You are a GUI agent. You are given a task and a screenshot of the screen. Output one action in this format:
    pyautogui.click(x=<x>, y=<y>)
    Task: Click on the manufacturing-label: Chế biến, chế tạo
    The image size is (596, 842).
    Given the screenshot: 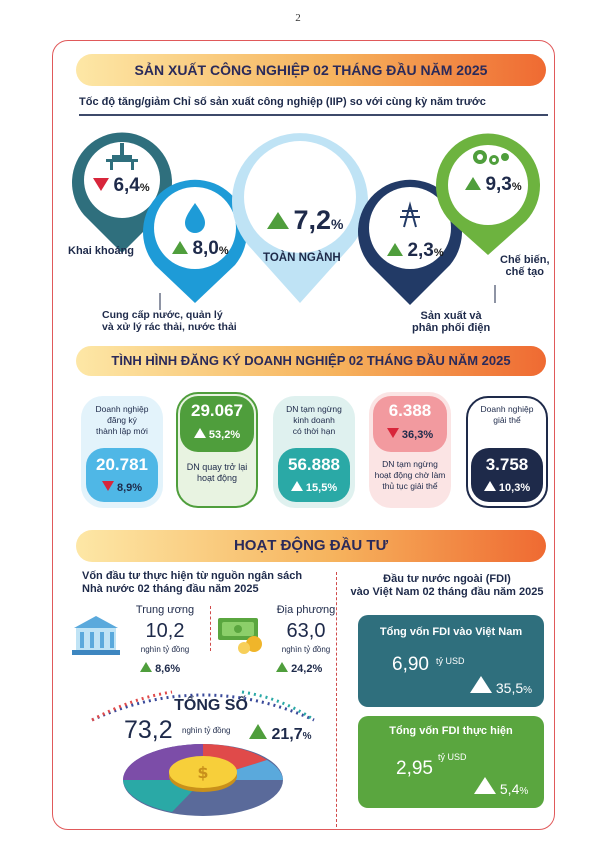 What is the action you would take?
    pyautogui.click(x=525, y=266)
    